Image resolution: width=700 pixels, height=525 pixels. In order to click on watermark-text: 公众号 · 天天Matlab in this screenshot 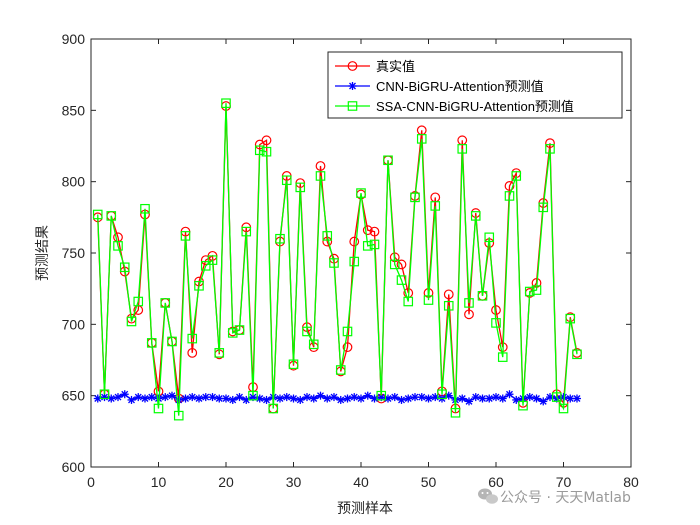, I will do `click(565, 498)`.